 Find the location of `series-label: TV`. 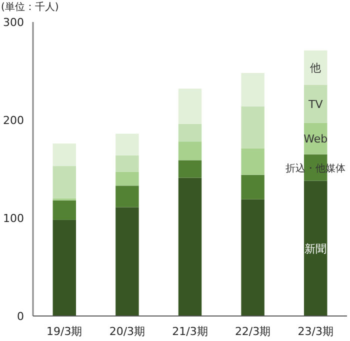

series-label: TV is located at coordinates (315, 104).